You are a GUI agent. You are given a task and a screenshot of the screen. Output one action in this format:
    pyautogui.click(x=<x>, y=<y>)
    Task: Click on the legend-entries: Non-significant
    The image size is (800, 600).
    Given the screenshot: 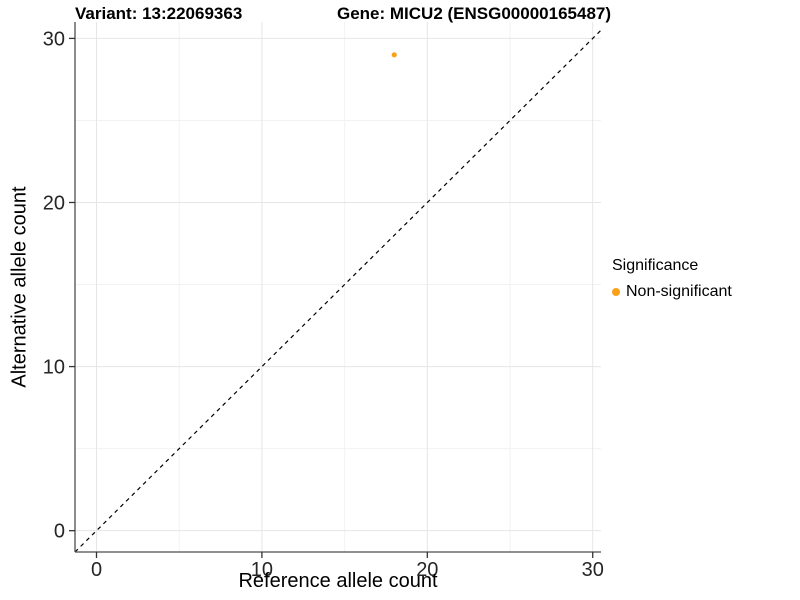 What is the action you would take?
    pyautogui.click(x=672, y=292)
    